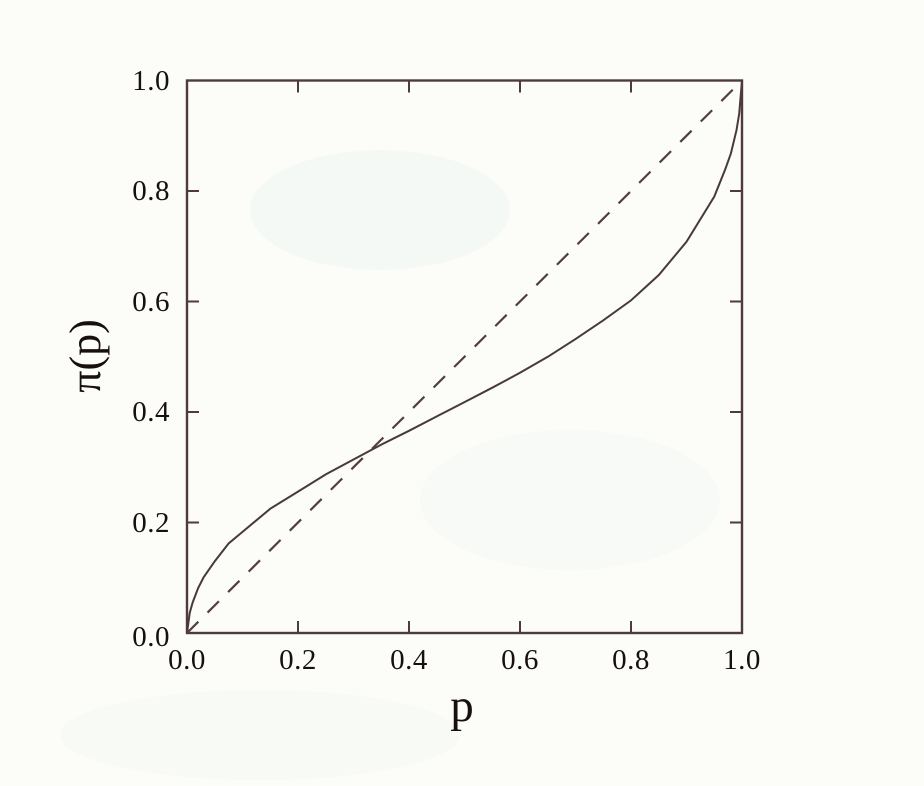  What do you see at coordinates (631, 660) in the screenshot?
I see `x-tick-label: 0.8` at bounding box center [631, 660].